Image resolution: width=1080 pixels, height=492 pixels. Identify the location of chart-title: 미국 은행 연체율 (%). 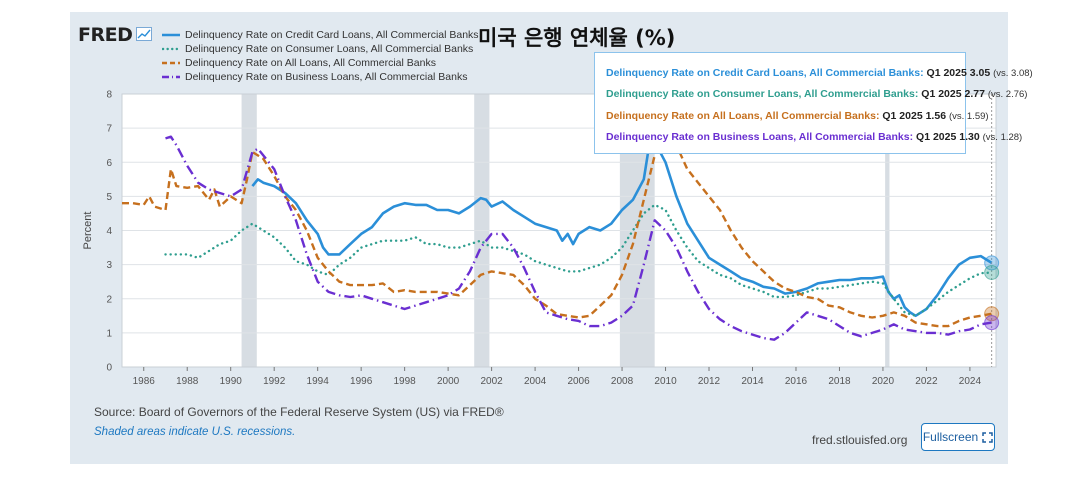
(577, 38).